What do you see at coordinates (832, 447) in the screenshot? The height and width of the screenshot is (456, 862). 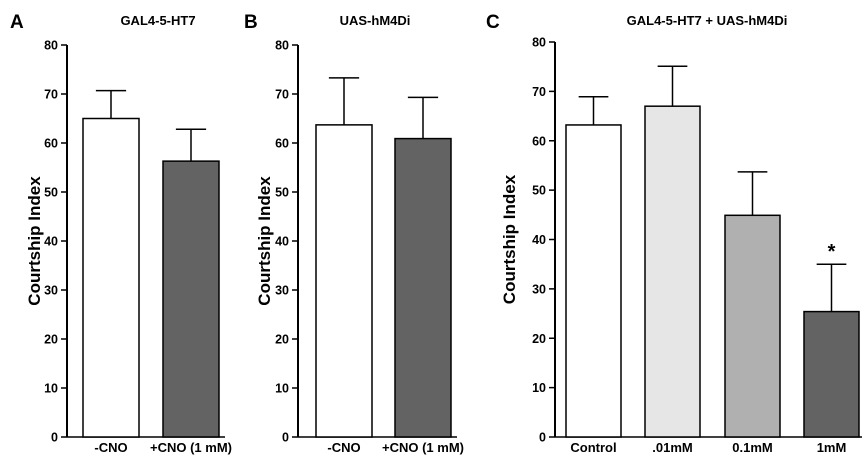 I see `category-label: 1mM` at bounding box center [832, 447].